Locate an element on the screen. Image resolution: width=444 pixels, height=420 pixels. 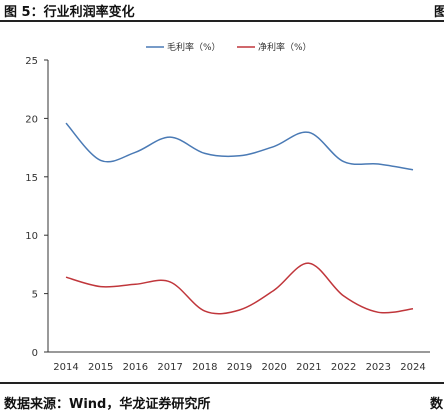
y-tick-label: 25 is located at coordinates (31, 61).